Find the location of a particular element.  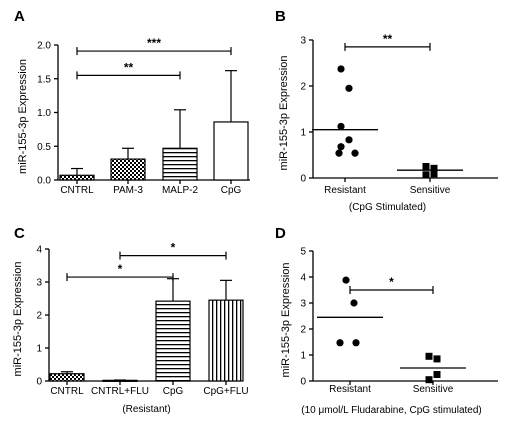

y-tick-label-D: 3 is located at coordinates (303, 304).